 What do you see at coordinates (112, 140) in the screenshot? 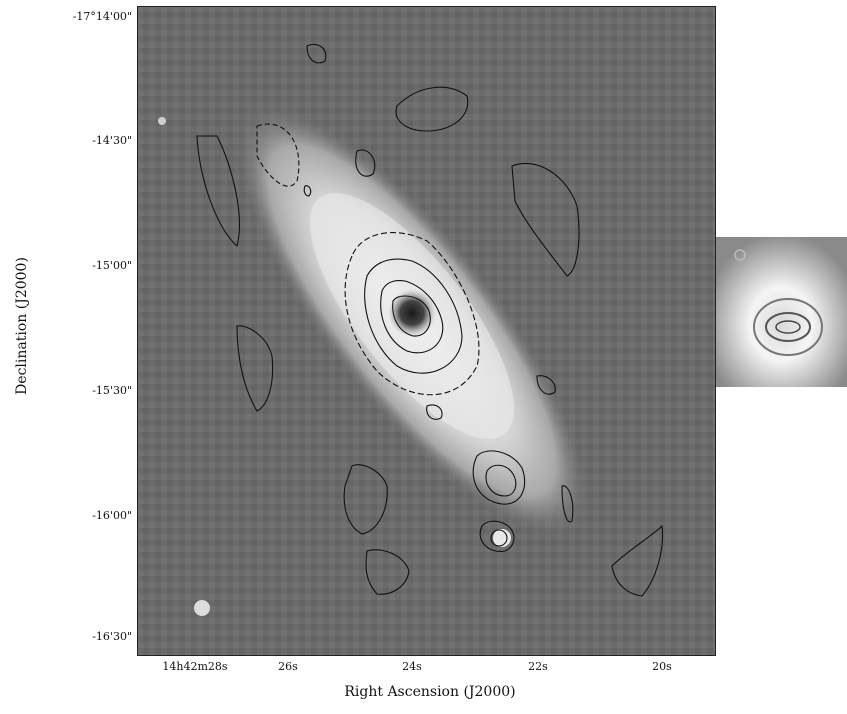
I see `y-tick-label: -14'30"` at bounding box center [112, 140].